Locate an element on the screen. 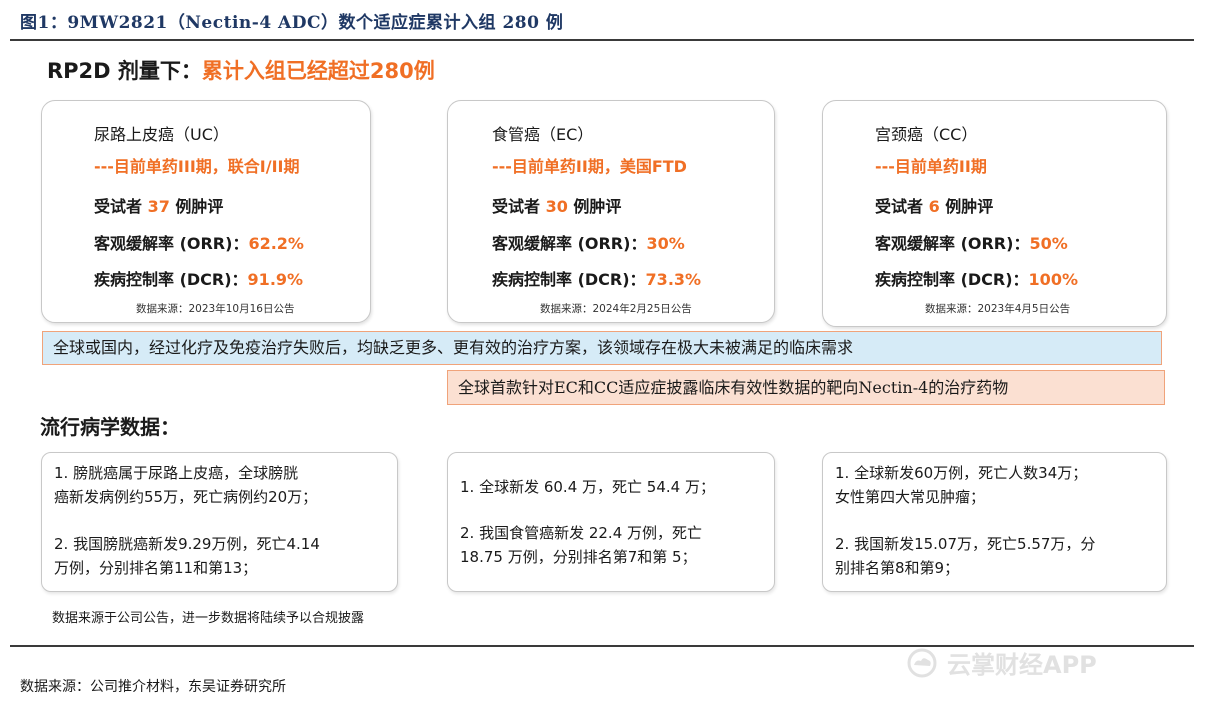  card-source: 数据来源：2024年2月25日公告 is located at coordinates (616, 309).